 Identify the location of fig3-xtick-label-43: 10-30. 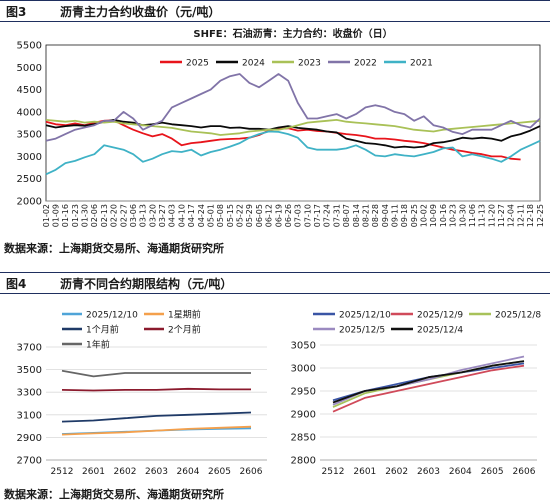
(462, 215).